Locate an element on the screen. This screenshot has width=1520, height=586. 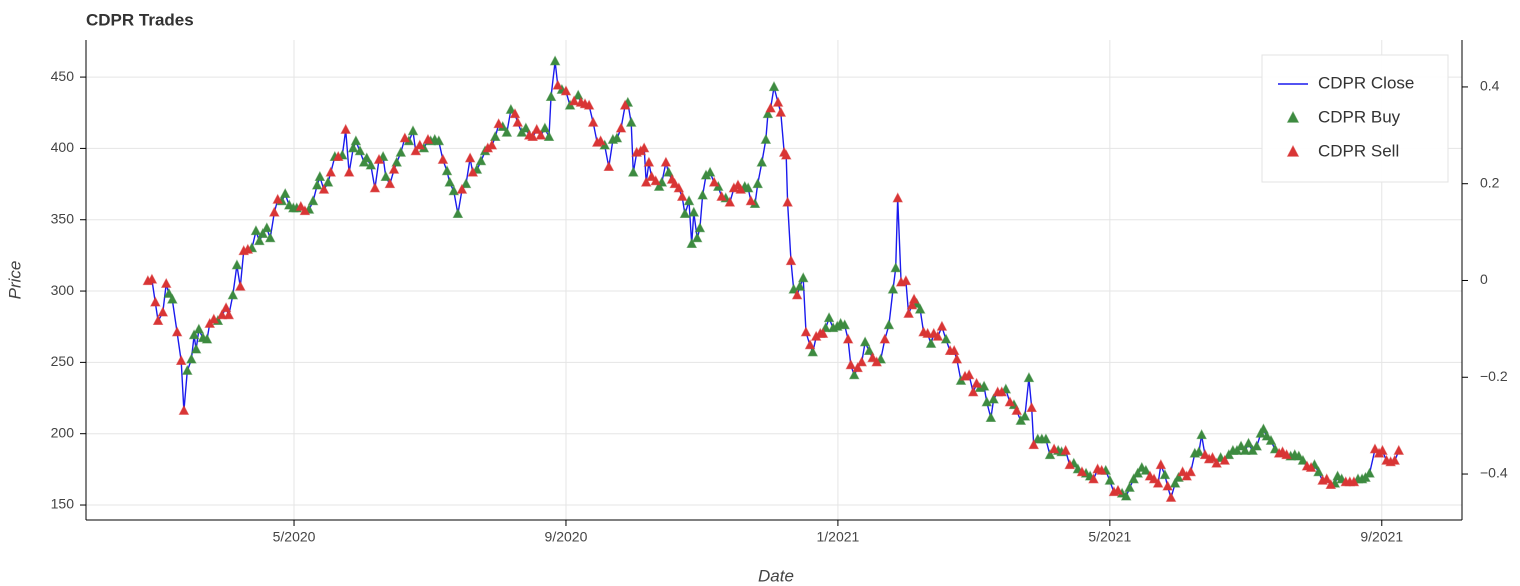
x-tick-label: 9/2020 is located at coordinates (566, 537).